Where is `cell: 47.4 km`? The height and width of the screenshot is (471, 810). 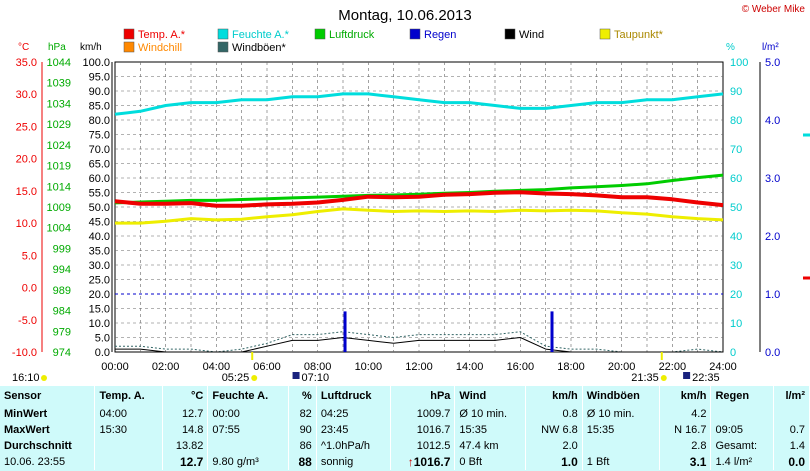 cell: 47.4 km is located at coordinates (490, 446).